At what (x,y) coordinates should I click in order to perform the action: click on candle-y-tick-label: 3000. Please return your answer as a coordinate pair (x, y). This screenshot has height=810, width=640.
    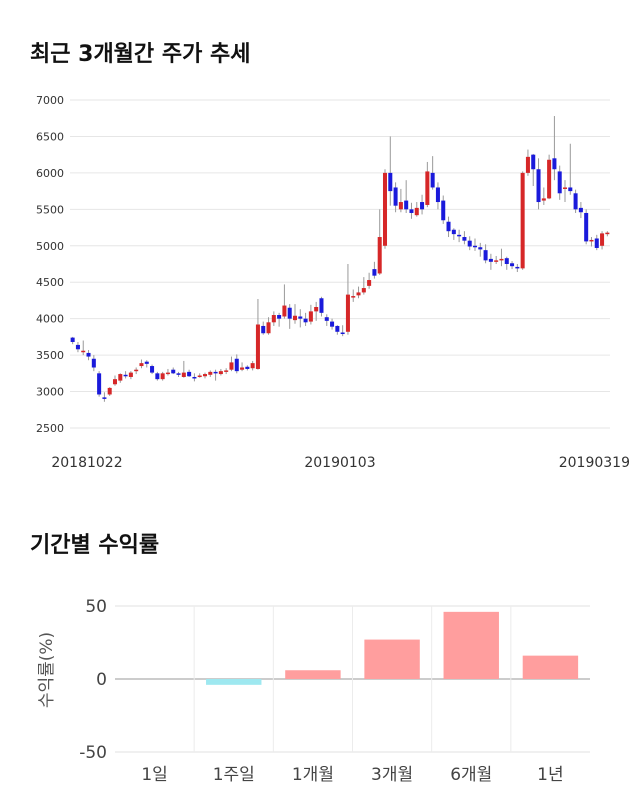
    Looking at the image, I should click on (50, 392).